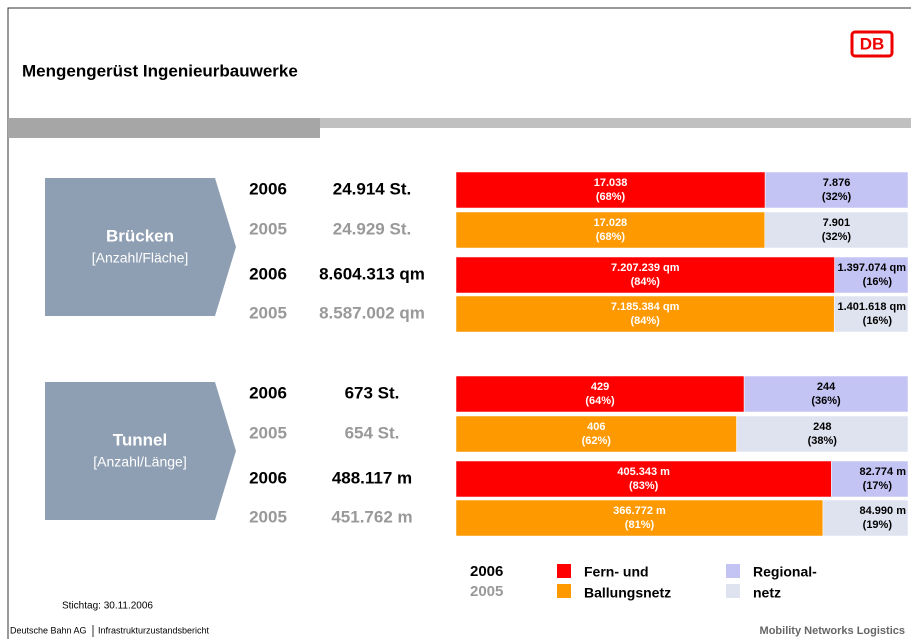 The image size is (911, 639). I want to click on value-label: 366.772 m, so click(639, 511).